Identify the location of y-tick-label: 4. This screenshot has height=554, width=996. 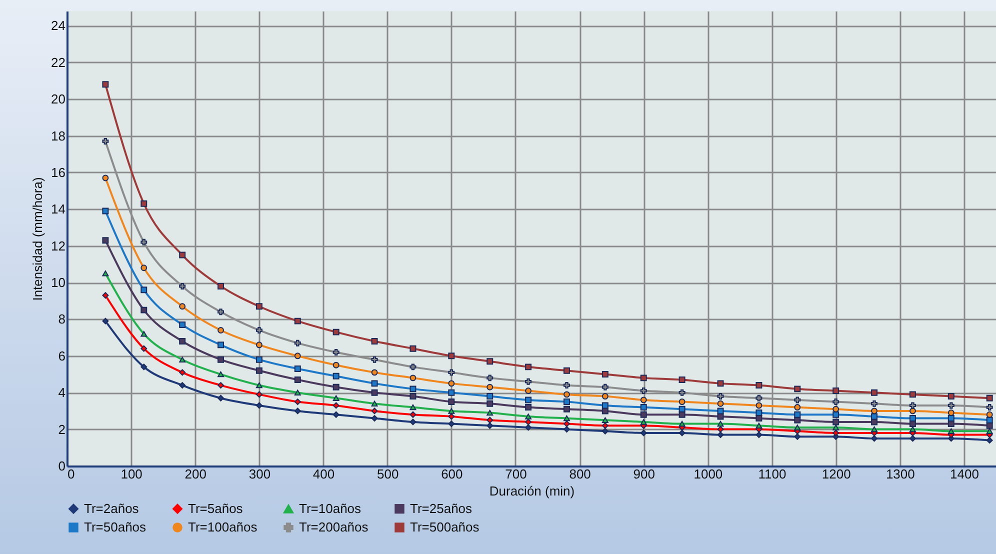
(62, 392).